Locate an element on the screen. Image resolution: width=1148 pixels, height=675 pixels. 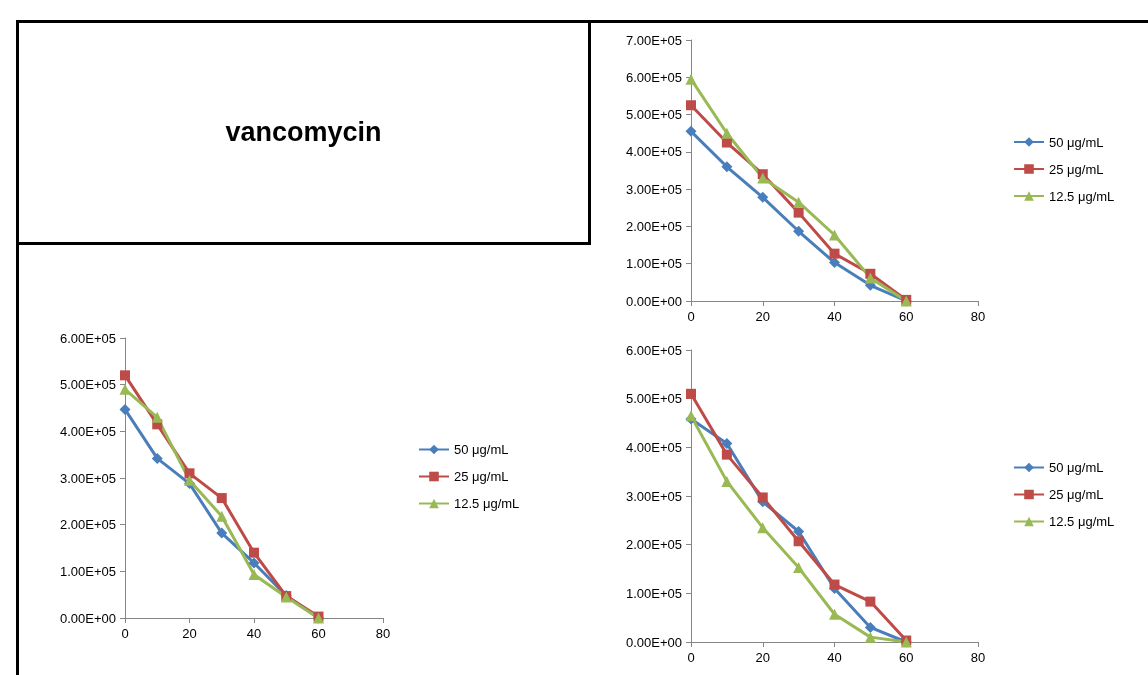
text: vancomycin is located at coordinates (303, 132).